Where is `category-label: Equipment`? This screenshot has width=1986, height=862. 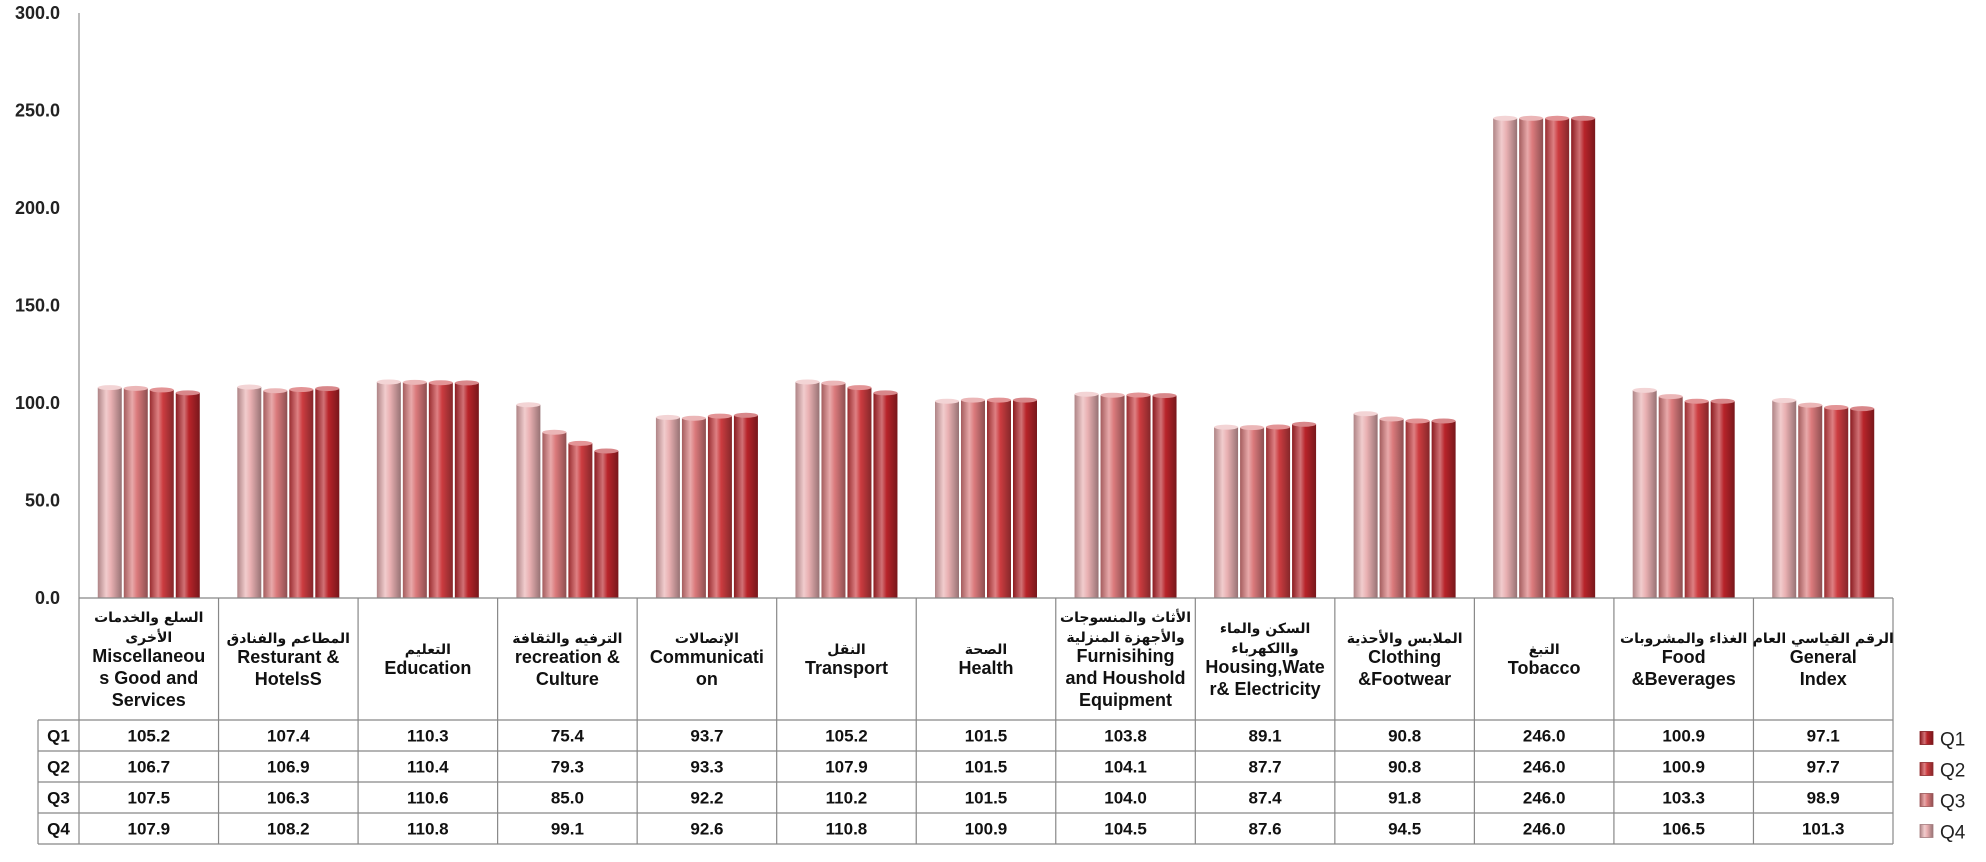
category-label: Equipment is located at coordinates (1125, 700).